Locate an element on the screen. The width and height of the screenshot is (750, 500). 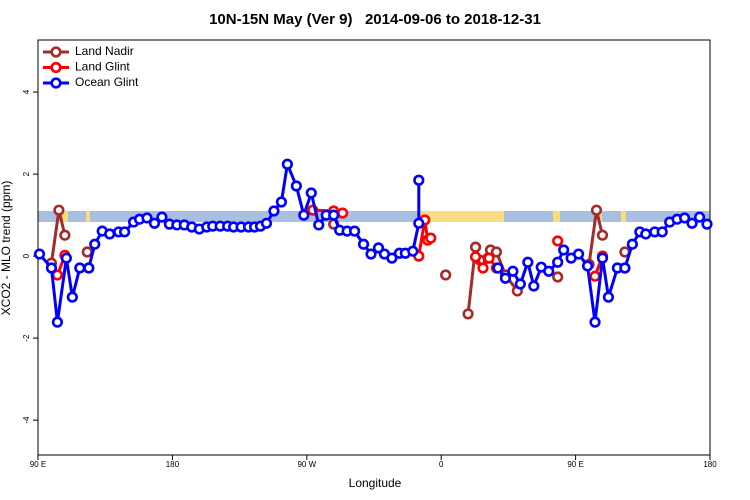
x-tick-label: 0 is located at coordinates (441, 464).